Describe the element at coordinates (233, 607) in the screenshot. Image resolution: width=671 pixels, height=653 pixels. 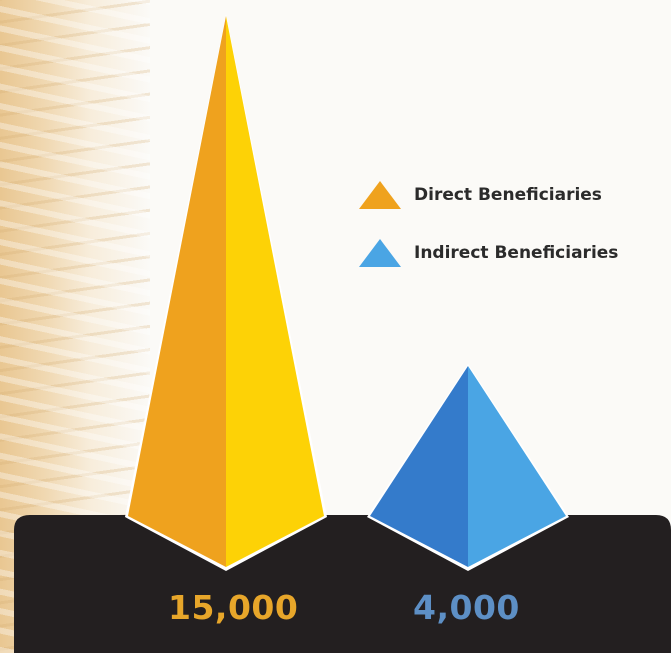
I see `value-label-direct: 15,000` at that location.